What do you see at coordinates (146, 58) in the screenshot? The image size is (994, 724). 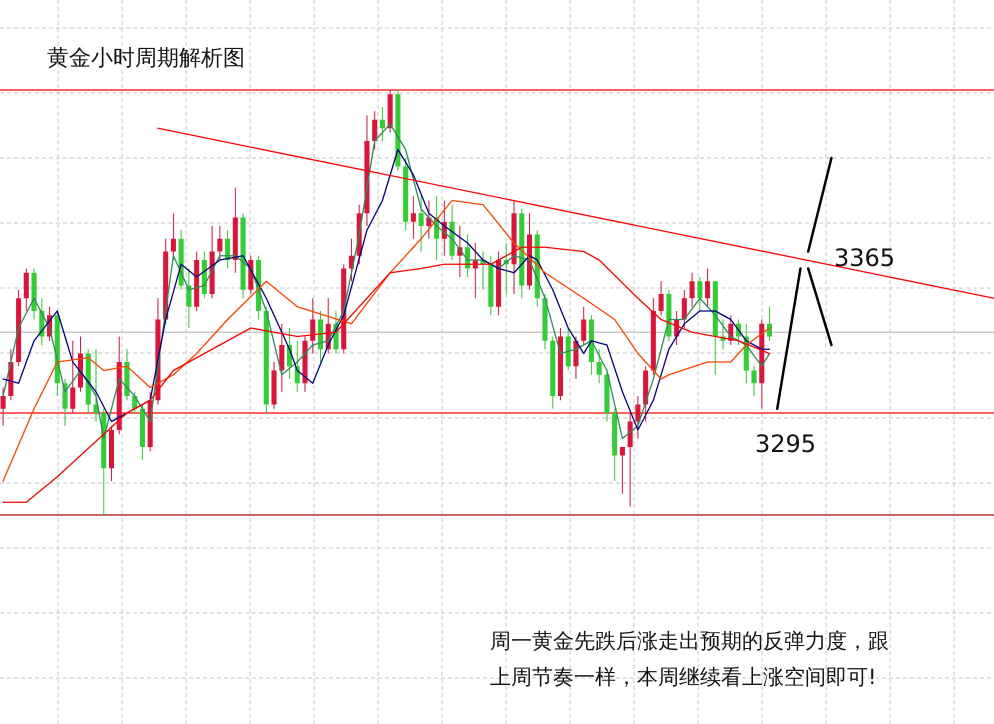 I see `chart-title: 黄金小时周期解析图` at bounding box center [146, 58].